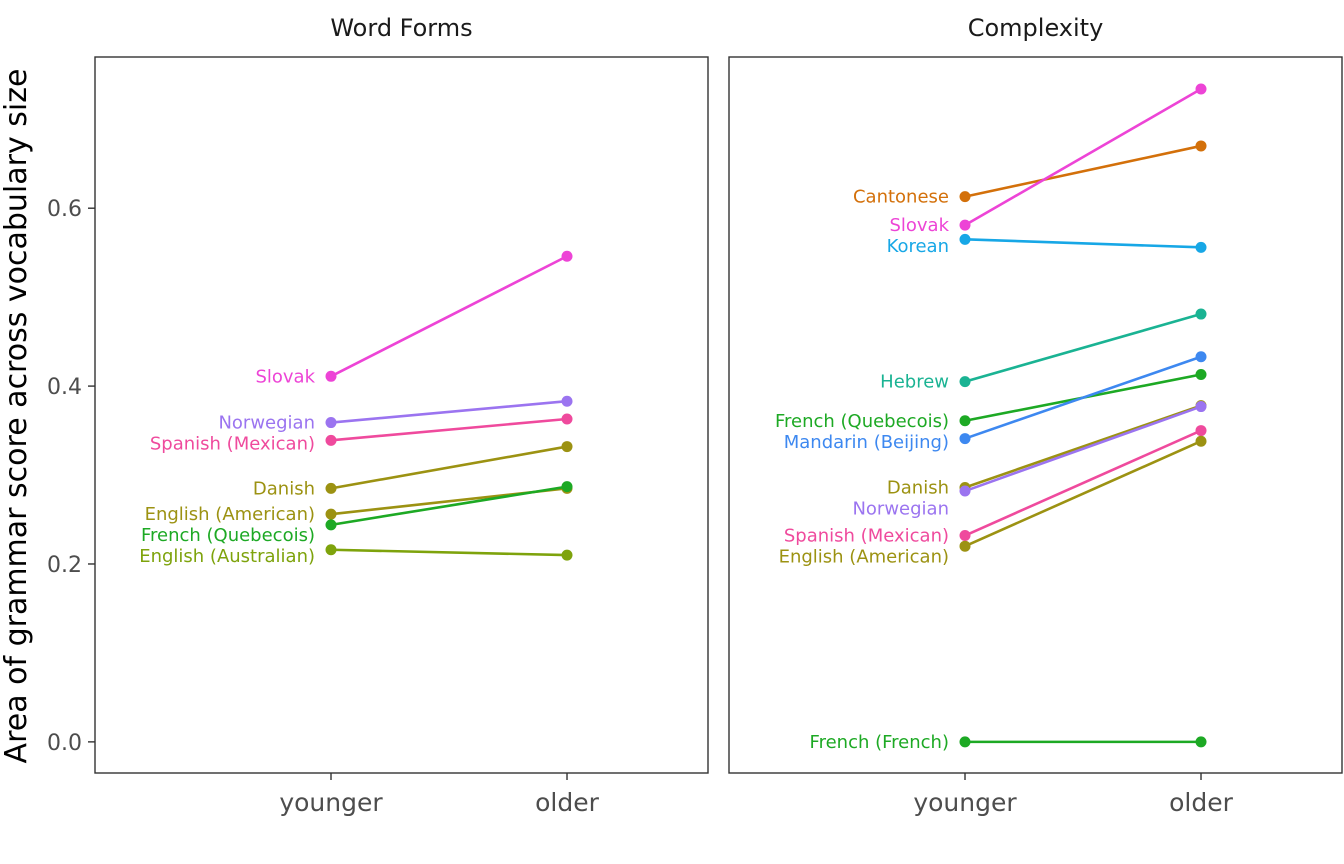 The width and height of the screenshot is (1344, 864). I want to click on series-label: Mandarin (Beijing), so click(866, 442).